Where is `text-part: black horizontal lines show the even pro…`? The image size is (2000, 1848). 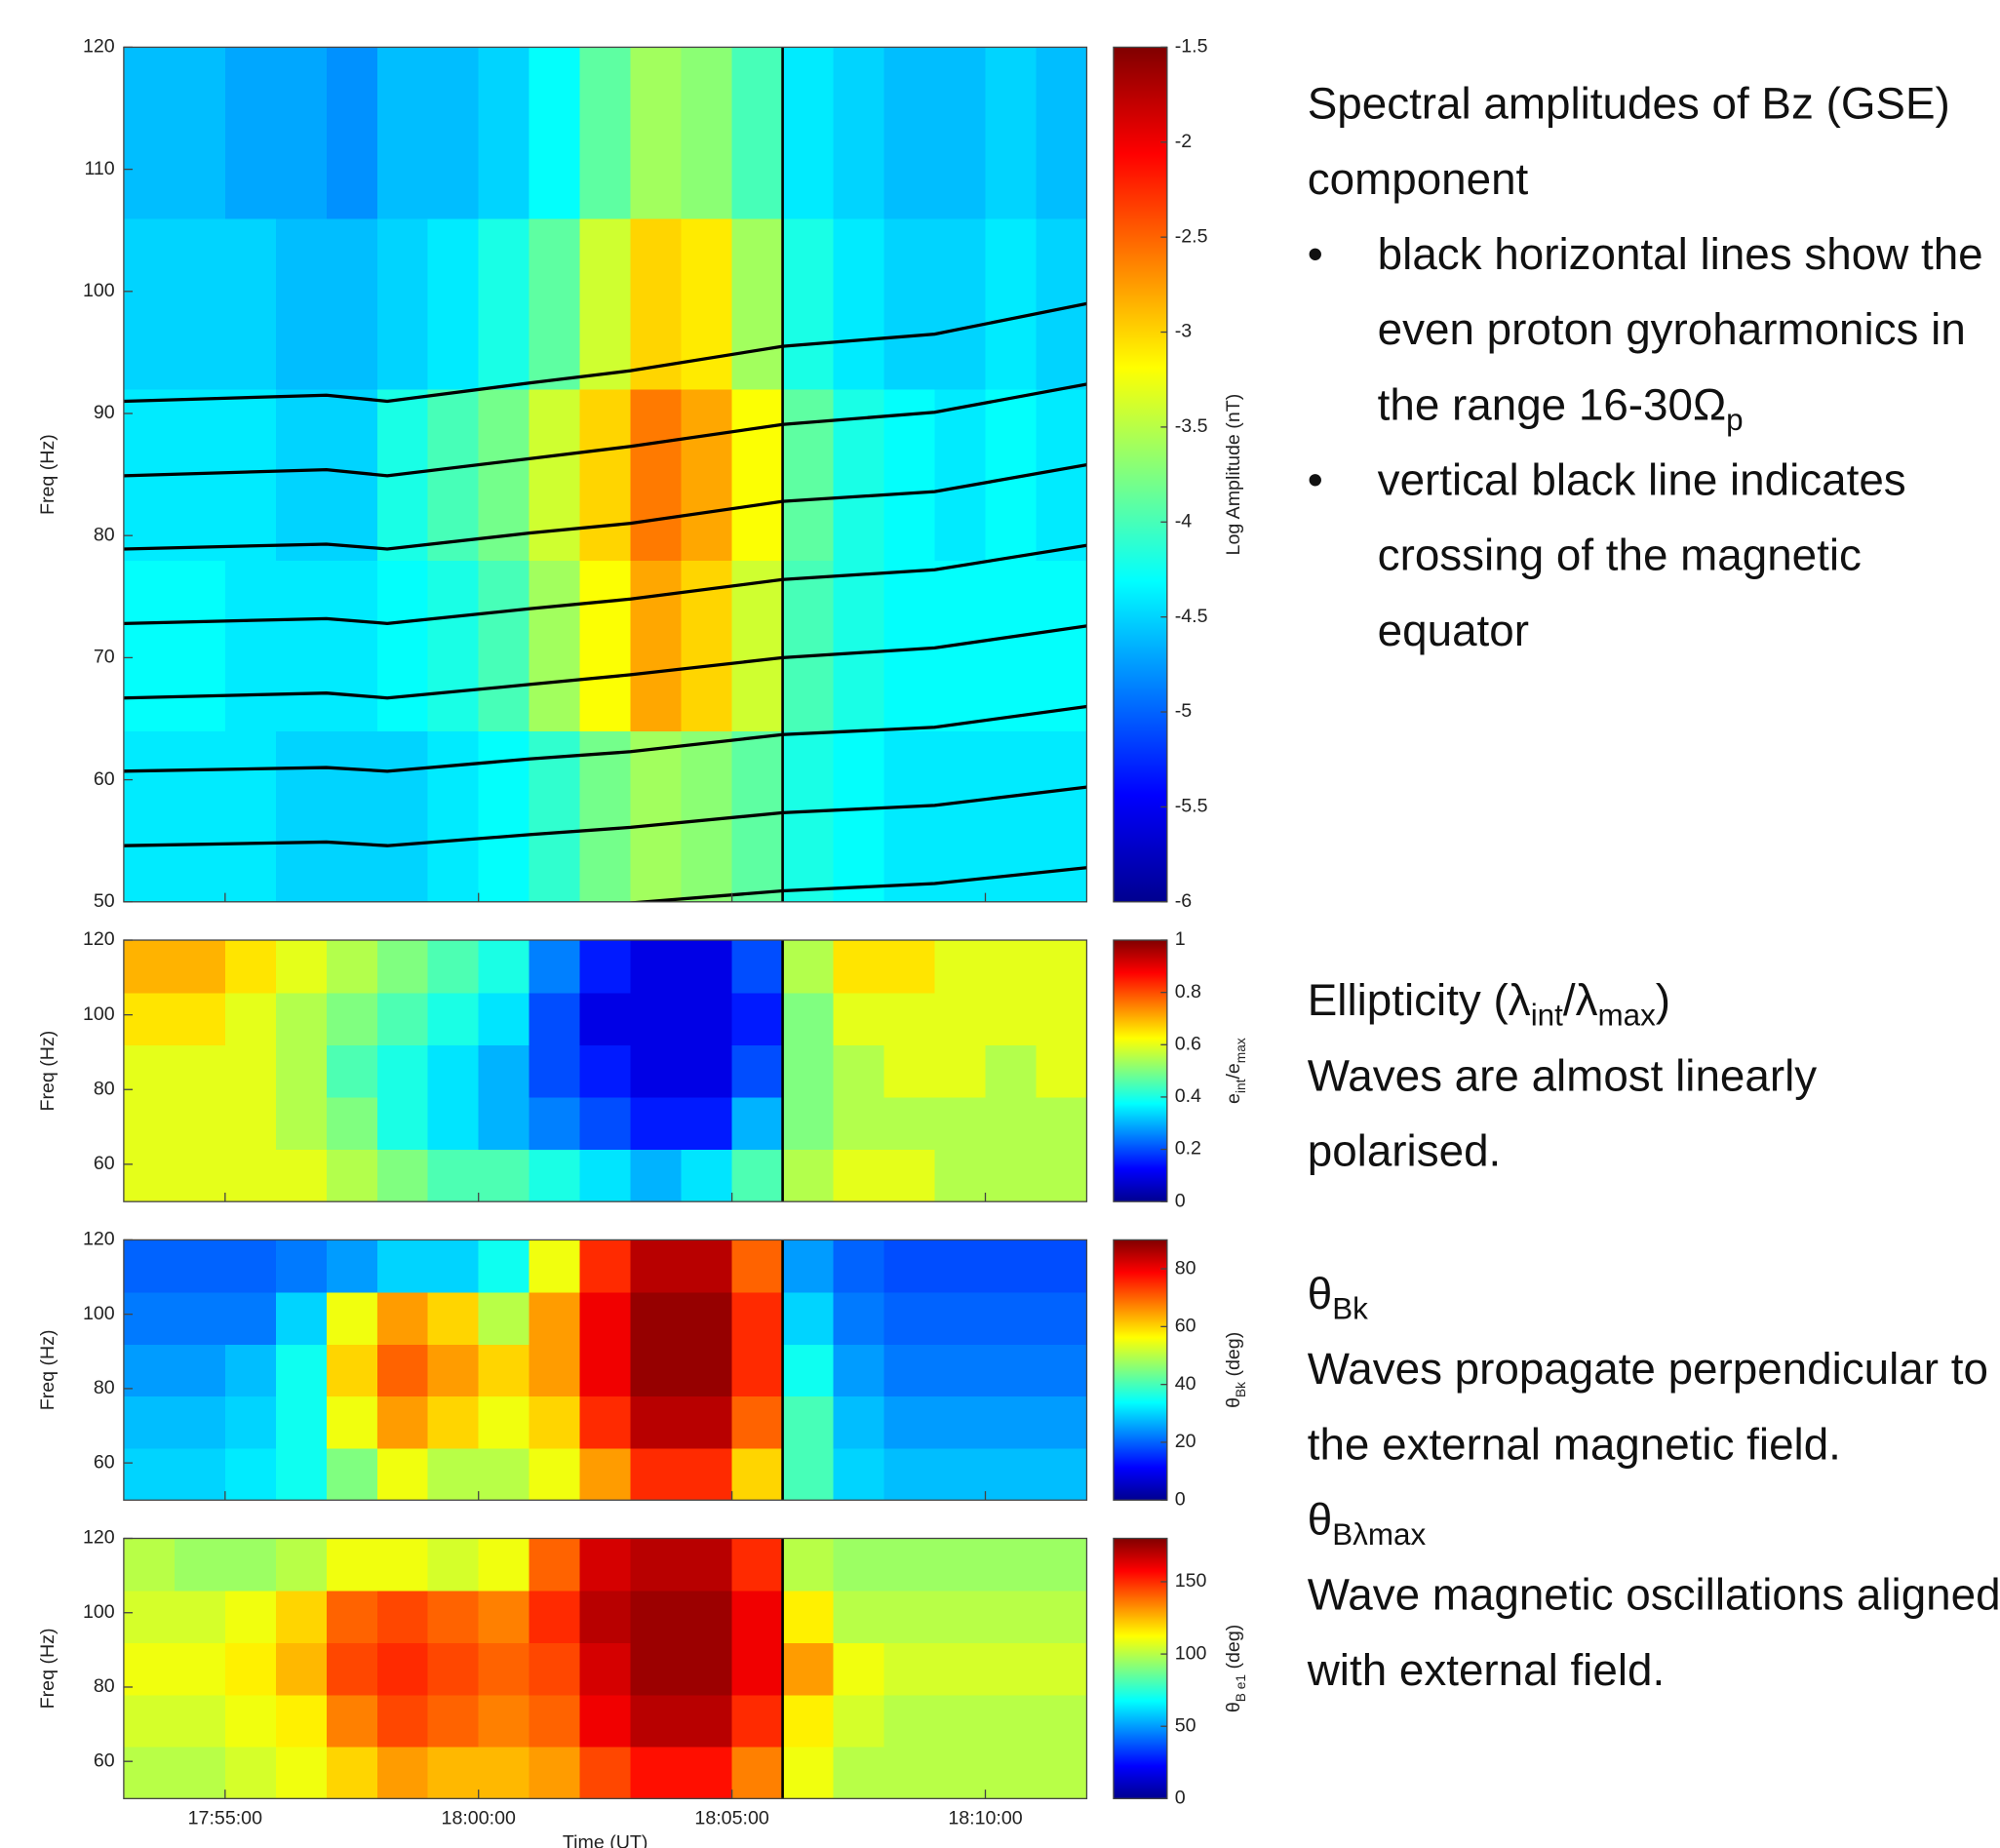
text-part: black horizontal lines show the even pro… is located at coordinates (1680, 329).